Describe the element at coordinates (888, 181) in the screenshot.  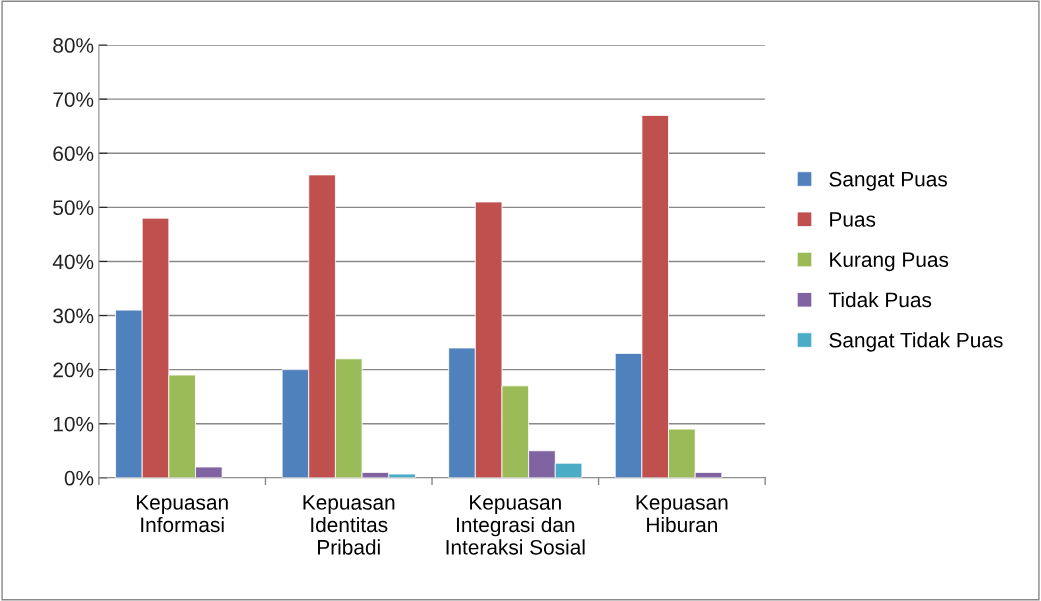
I see `legend-label: Sangat Puas` at that location.